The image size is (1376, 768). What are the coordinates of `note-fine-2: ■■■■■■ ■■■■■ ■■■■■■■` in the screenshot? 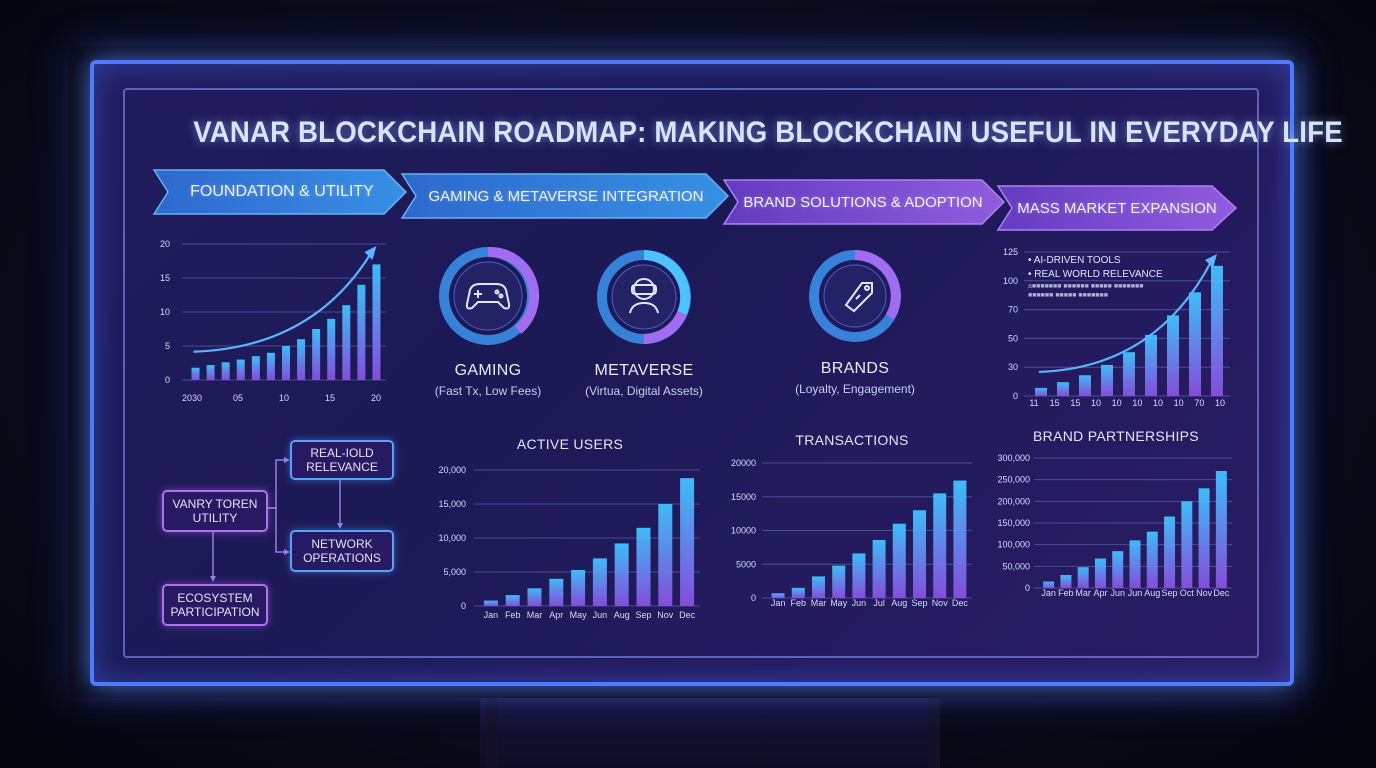 It's located at (1068, 295).